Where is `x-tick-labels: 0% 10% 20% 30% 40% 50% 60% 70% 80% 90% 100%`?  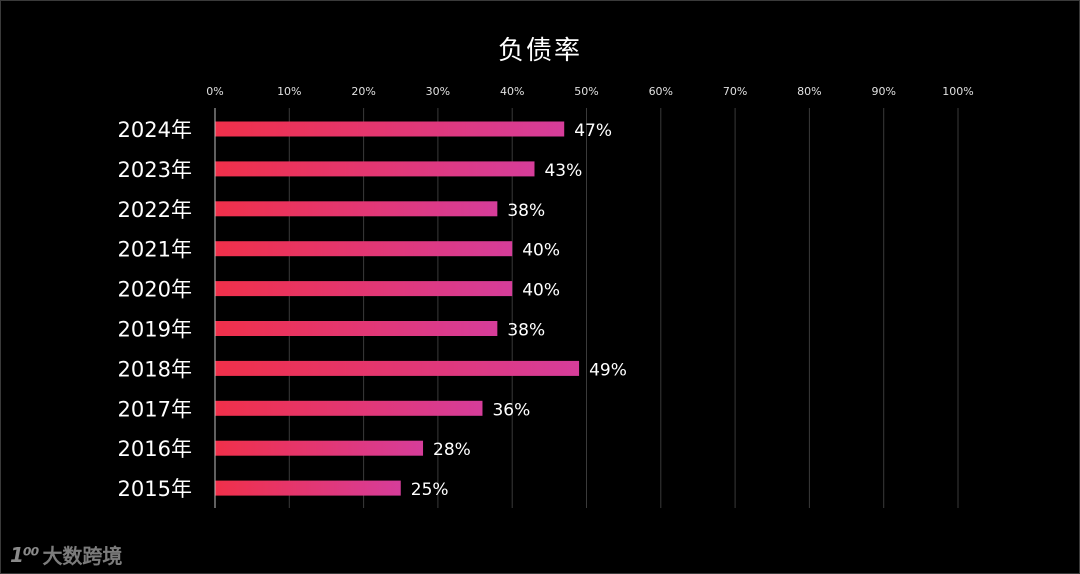
x-tick-labels: 0% 10% 20% 30% 40% 50% 60% 70% 80% 90% 100% is located at coordinates (589, 91).